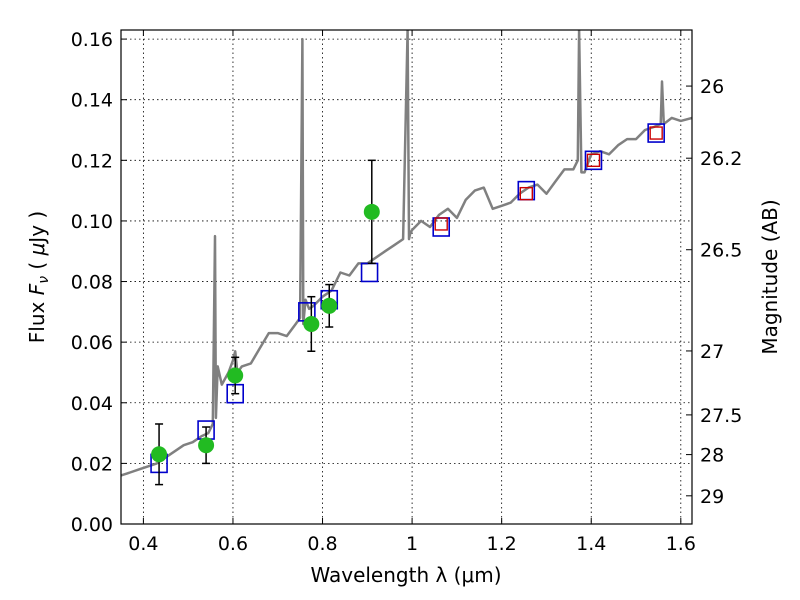 This screenshot has height=600, width=800. What do you see at coordinates (770, 276) in the screenshot?
I see `right-axis-label: Magnitude (AB)` at bounding box center [770, 276].